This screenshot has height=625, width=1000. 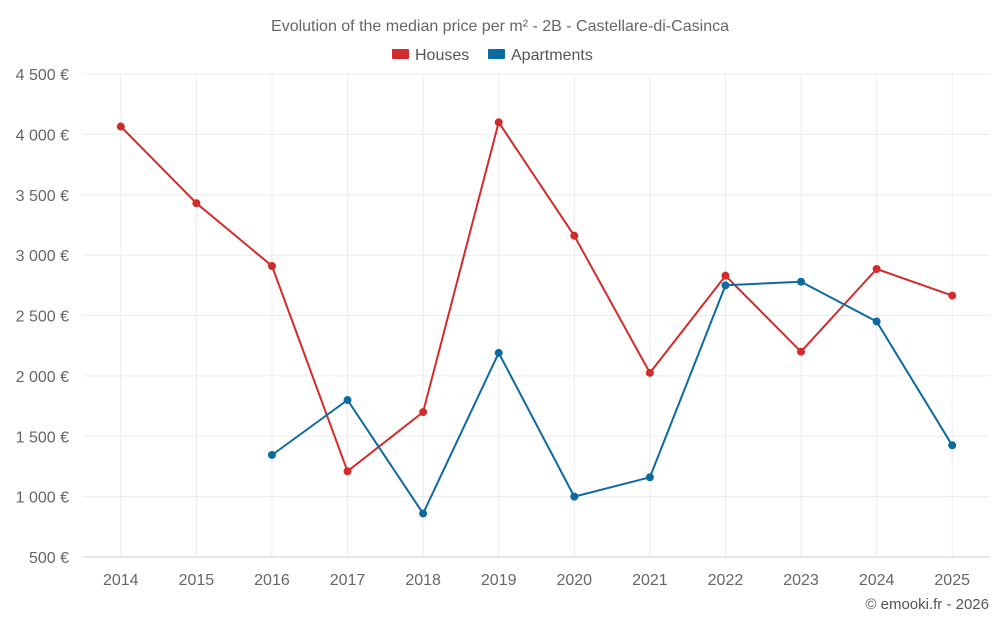 What do you see at coordinates (49, 558) in the screenshot?
I see `y-tick-label-500: 500 €` at bounding box center [49, 558].